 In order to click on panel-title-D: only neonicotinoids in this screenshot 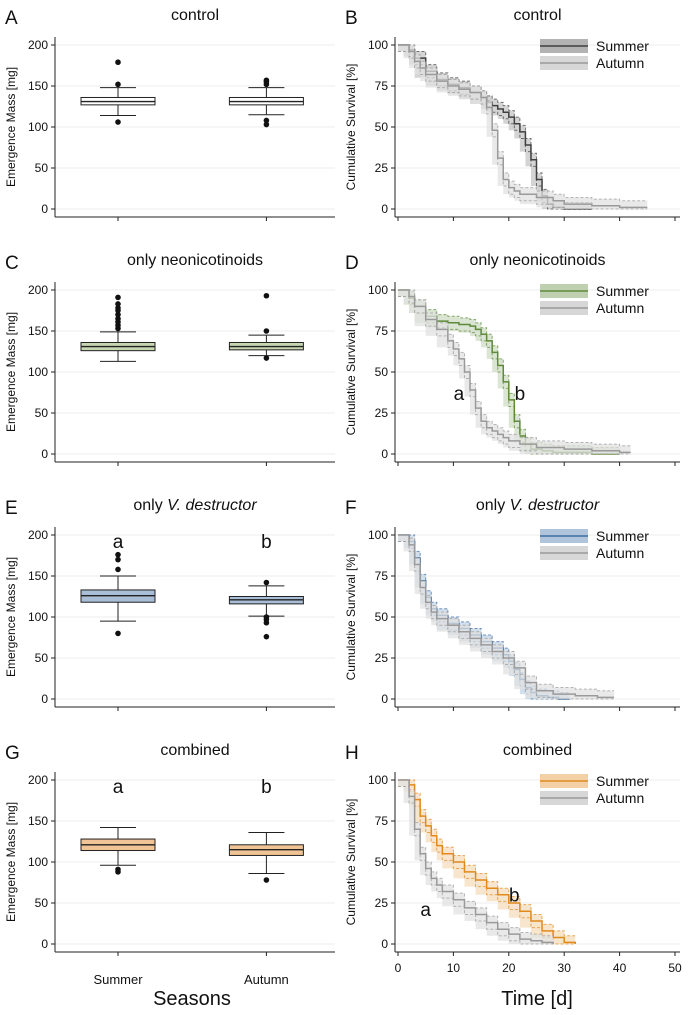, I will do `click(537, 260)`.